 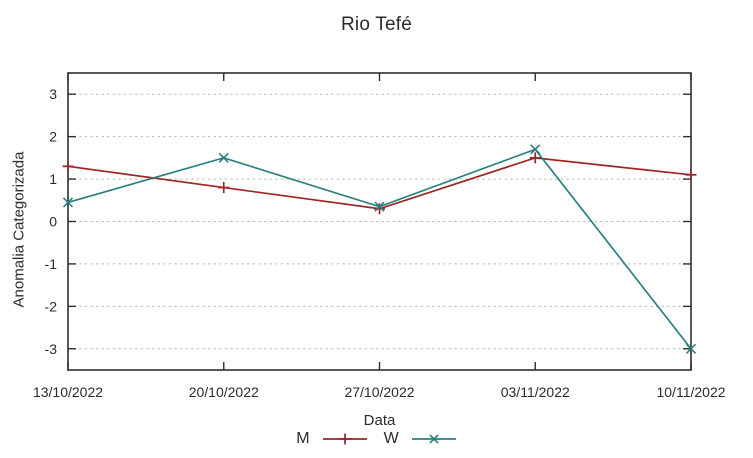 I want to click on series-line-m, so click(x=379, y=183).